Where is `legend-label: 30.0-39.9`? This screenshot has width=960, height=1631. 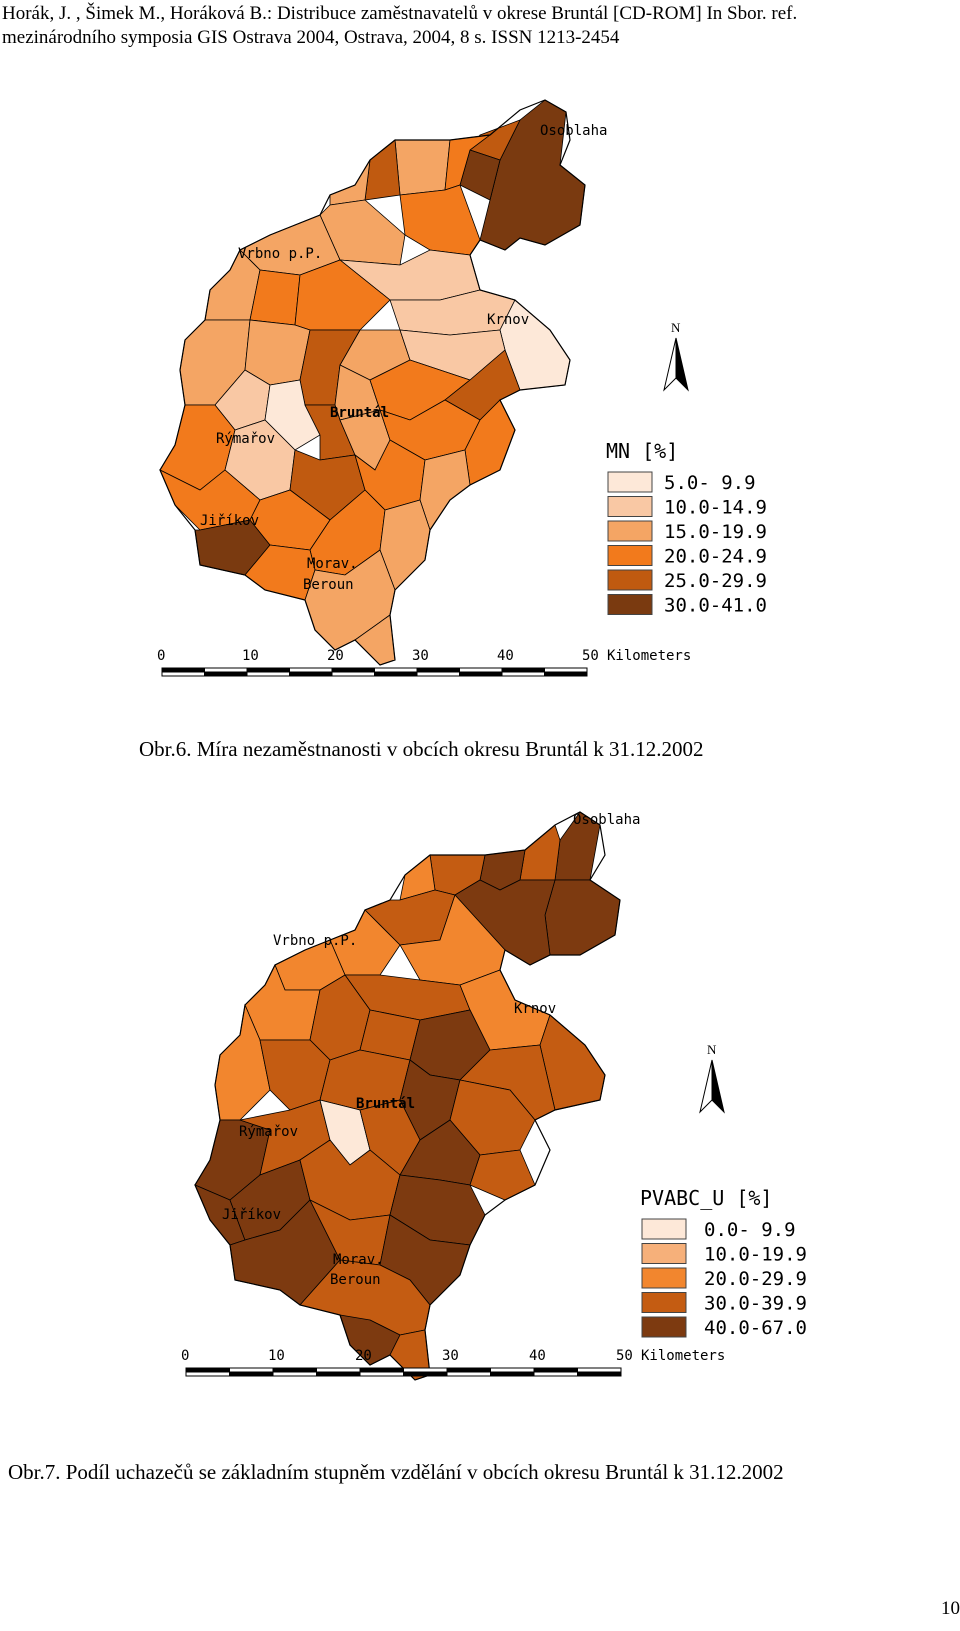 legend-label: 30.0-39.9 is located at coordinates (755, 1304).